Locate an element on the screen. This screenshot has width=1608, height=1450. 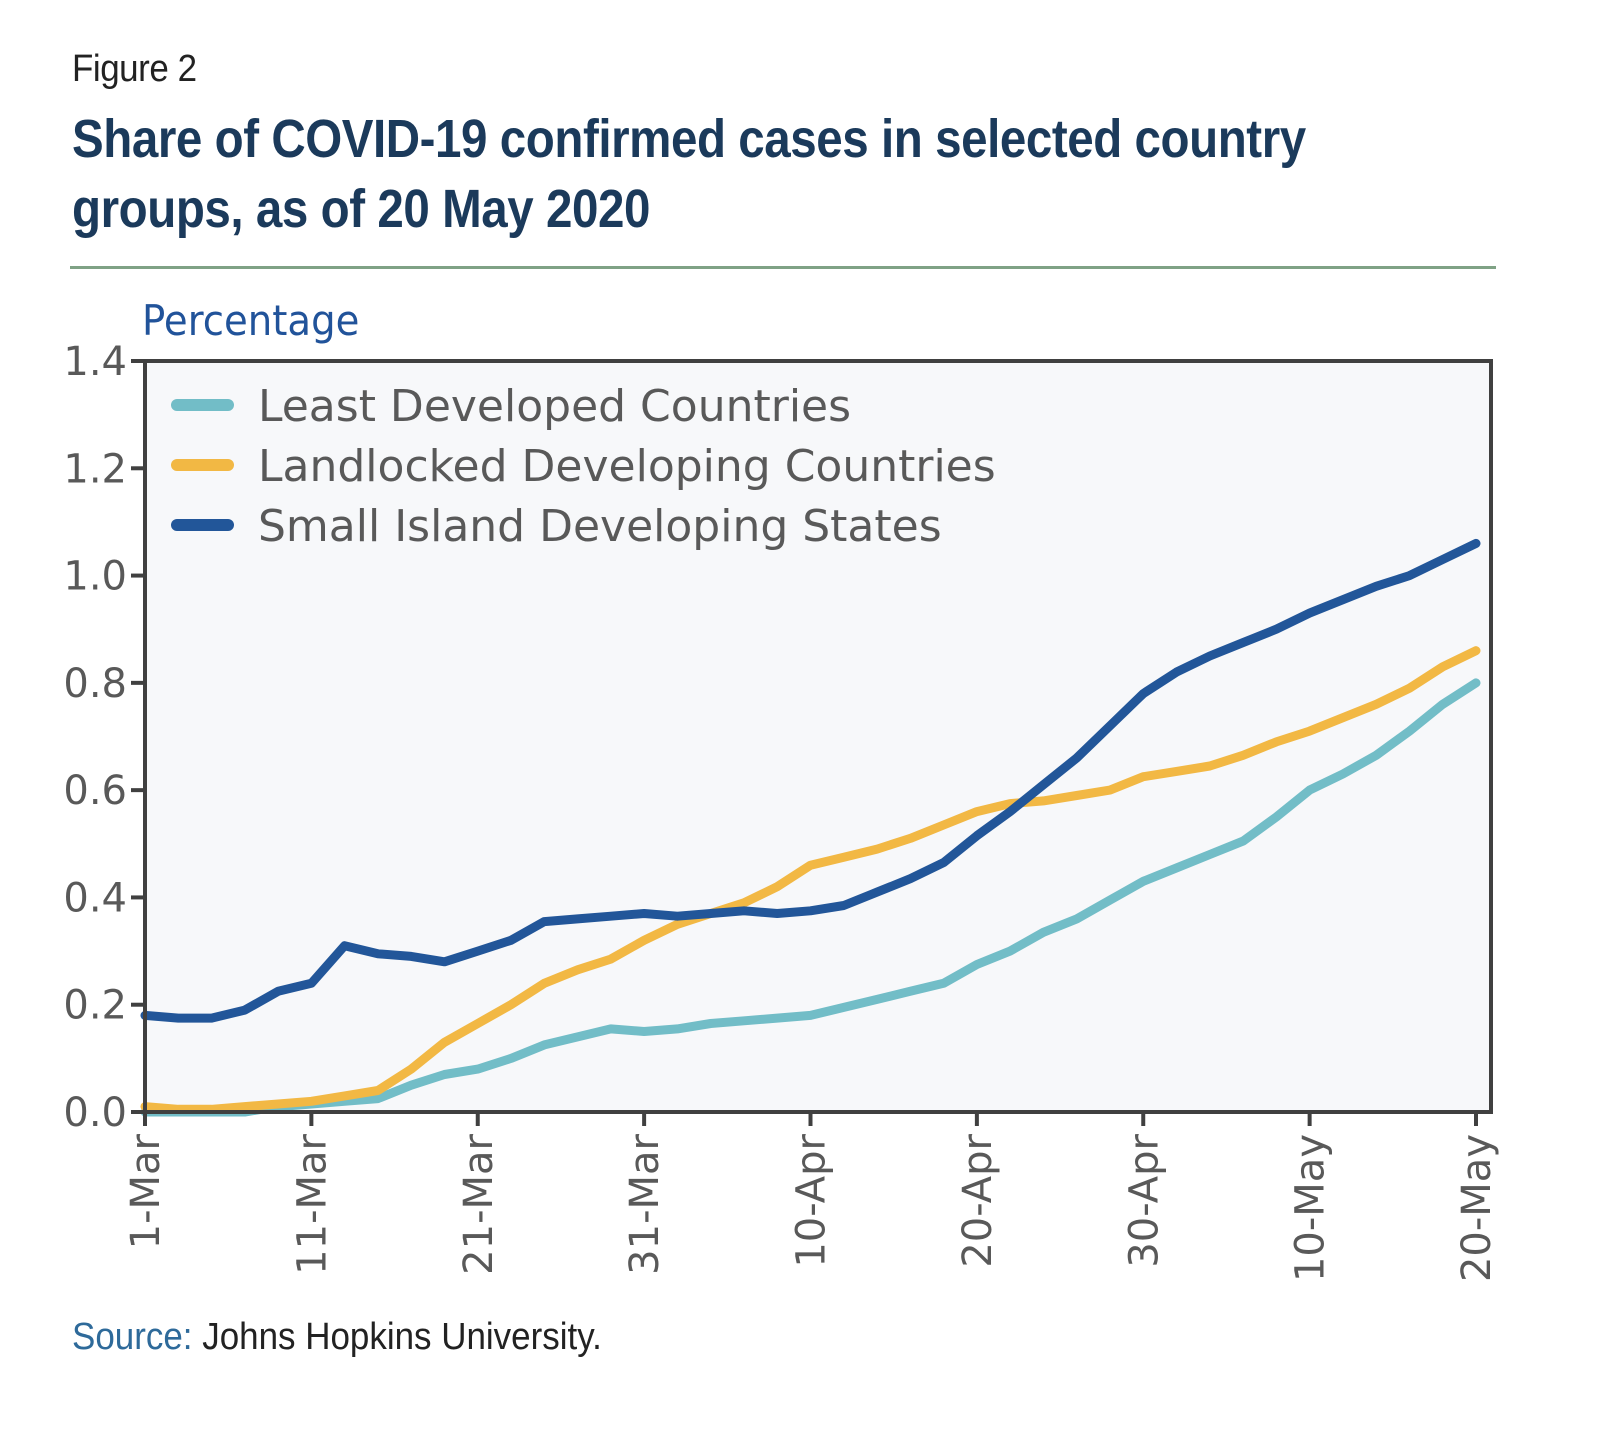
x-tick-label: 10-Apr is located at coordinates (812, 1200).